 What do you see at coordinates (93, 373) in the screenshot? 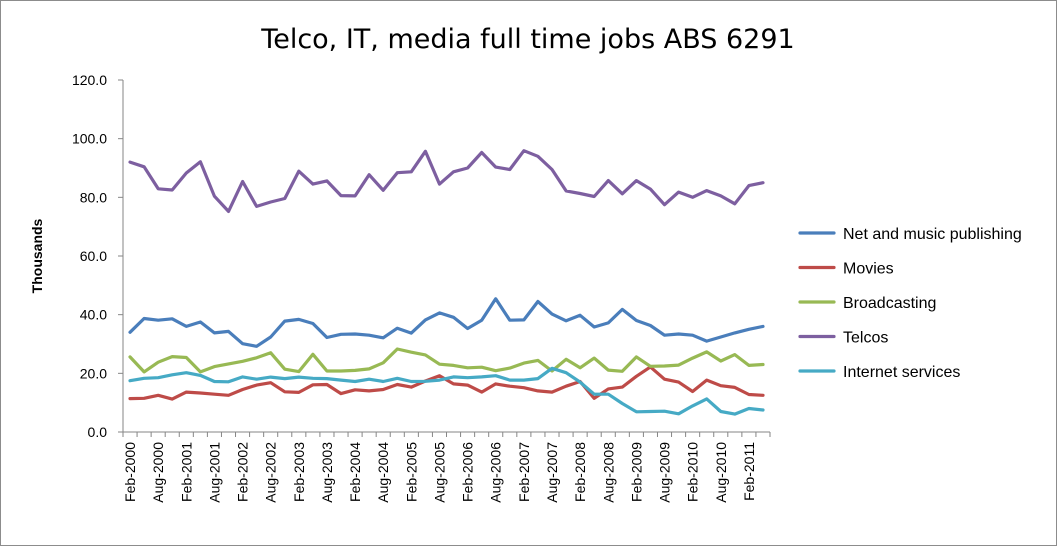
I see `y-tick-label: 20.0` at bounding box center [93, 373].